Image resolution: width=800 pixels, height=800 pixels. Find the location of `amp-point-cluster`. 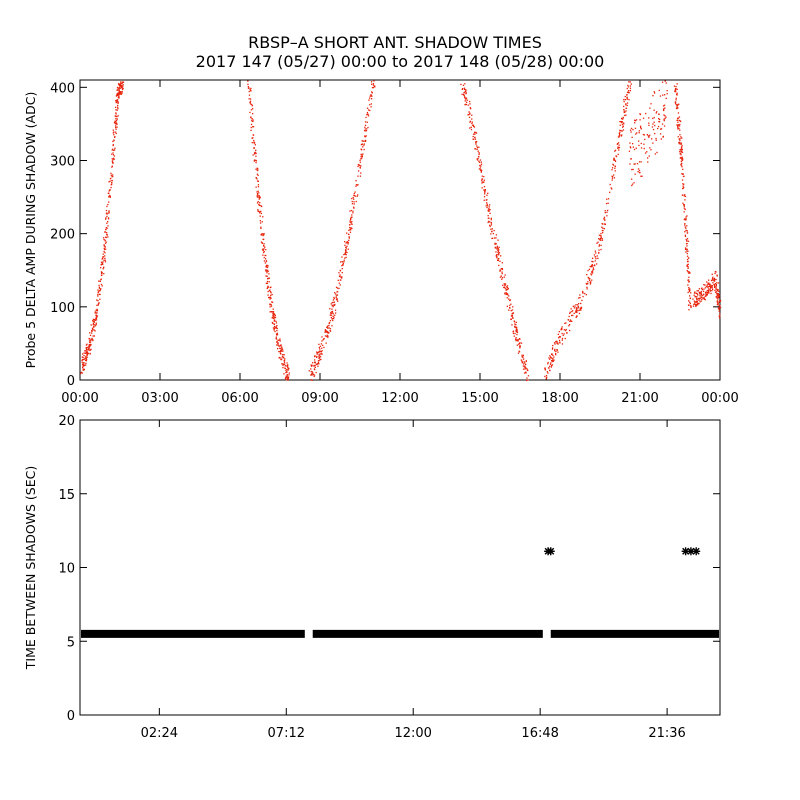

amp-point-cluster is located at coordinates (682, 197).